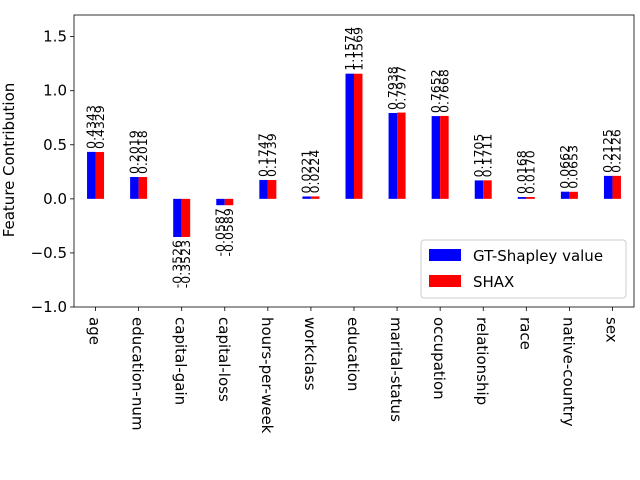 Image resolution: width=640 pixels, height=480 pixels. Describe the element at coordinates (314, 172) in the screenshot. I see `value-label-workclass-shax: 0.0224` at that location.